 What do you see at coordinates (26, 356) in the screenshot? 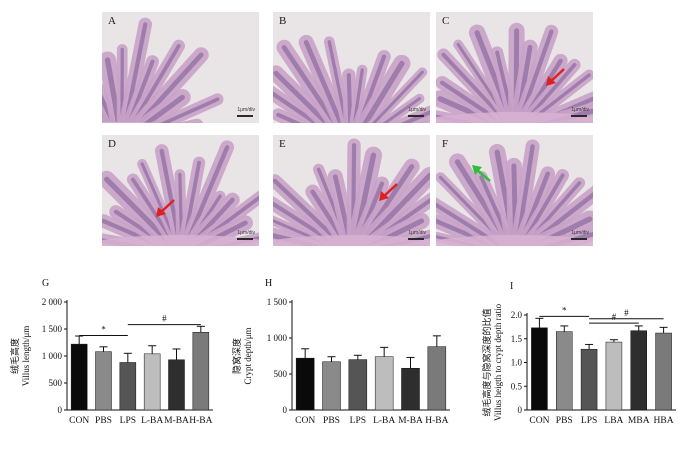
I see `y-axis-label-en: Villus length/μm` at bounding box center [26, 356].